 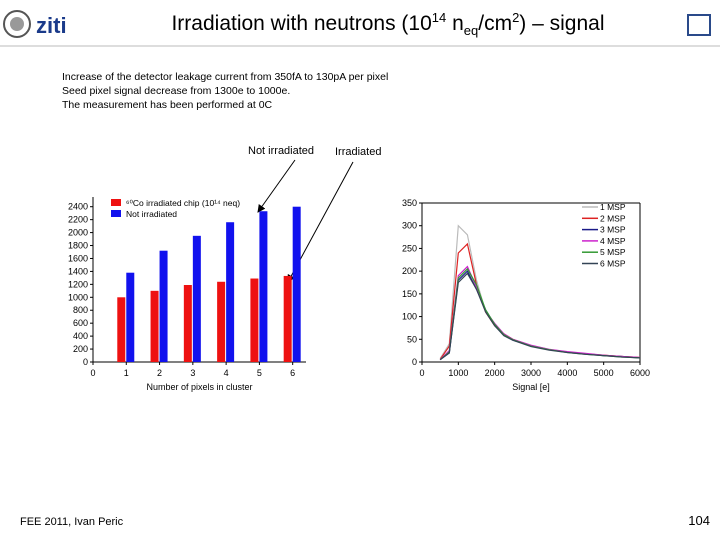 I want to click on annotation: Not irradiated, so click(x=281, y=151).